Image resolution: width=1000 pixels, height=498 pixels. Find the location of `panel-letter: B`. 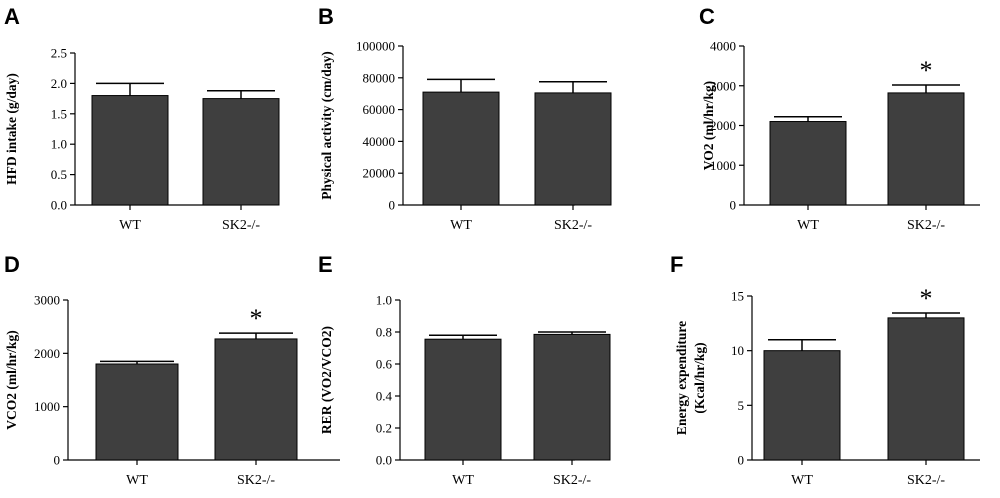

panel-letter: B is located at coordinates (326, 16).